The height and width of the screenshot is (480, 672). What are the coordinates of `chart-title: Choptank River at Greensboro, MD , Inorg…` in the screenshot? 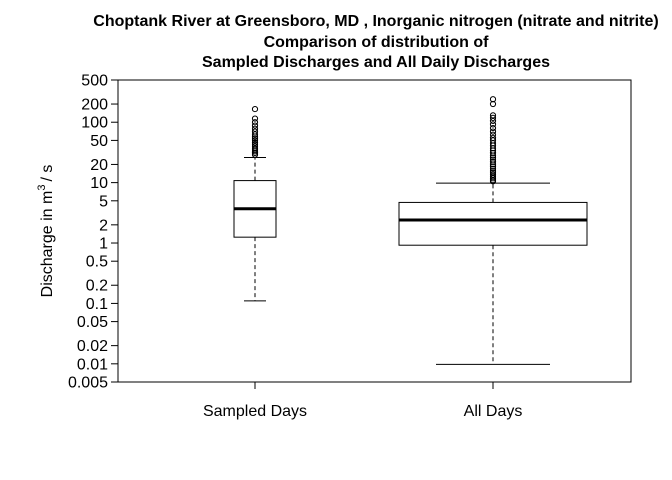 It's located at (375, 42).